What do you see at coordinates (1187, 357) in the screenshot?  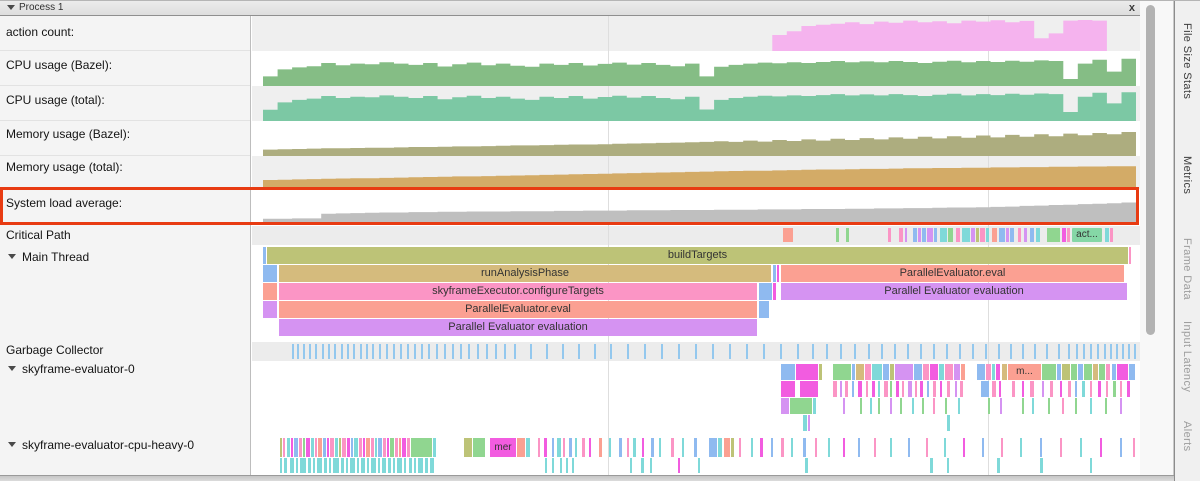 I see `tab-input-latency: Input Latency` at bounding box center [1187, 357].